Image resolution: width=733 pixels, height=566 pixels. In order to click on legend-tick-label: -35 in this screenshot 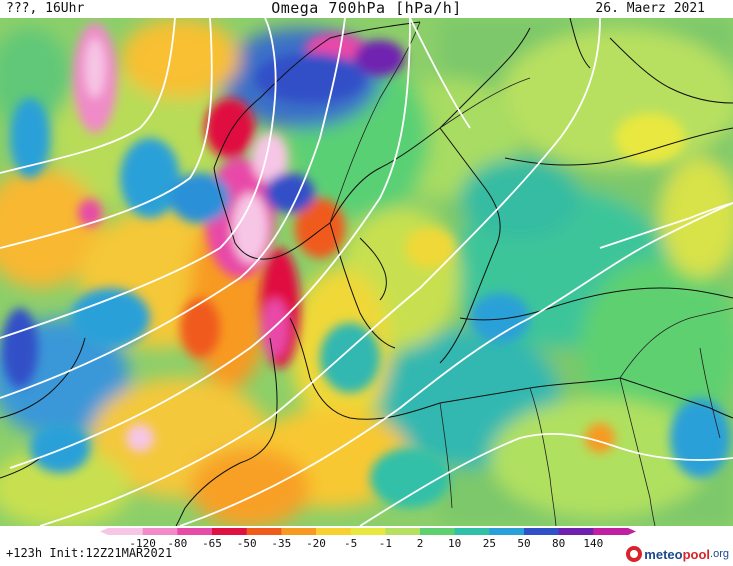, I will do `click(281, 543)`.